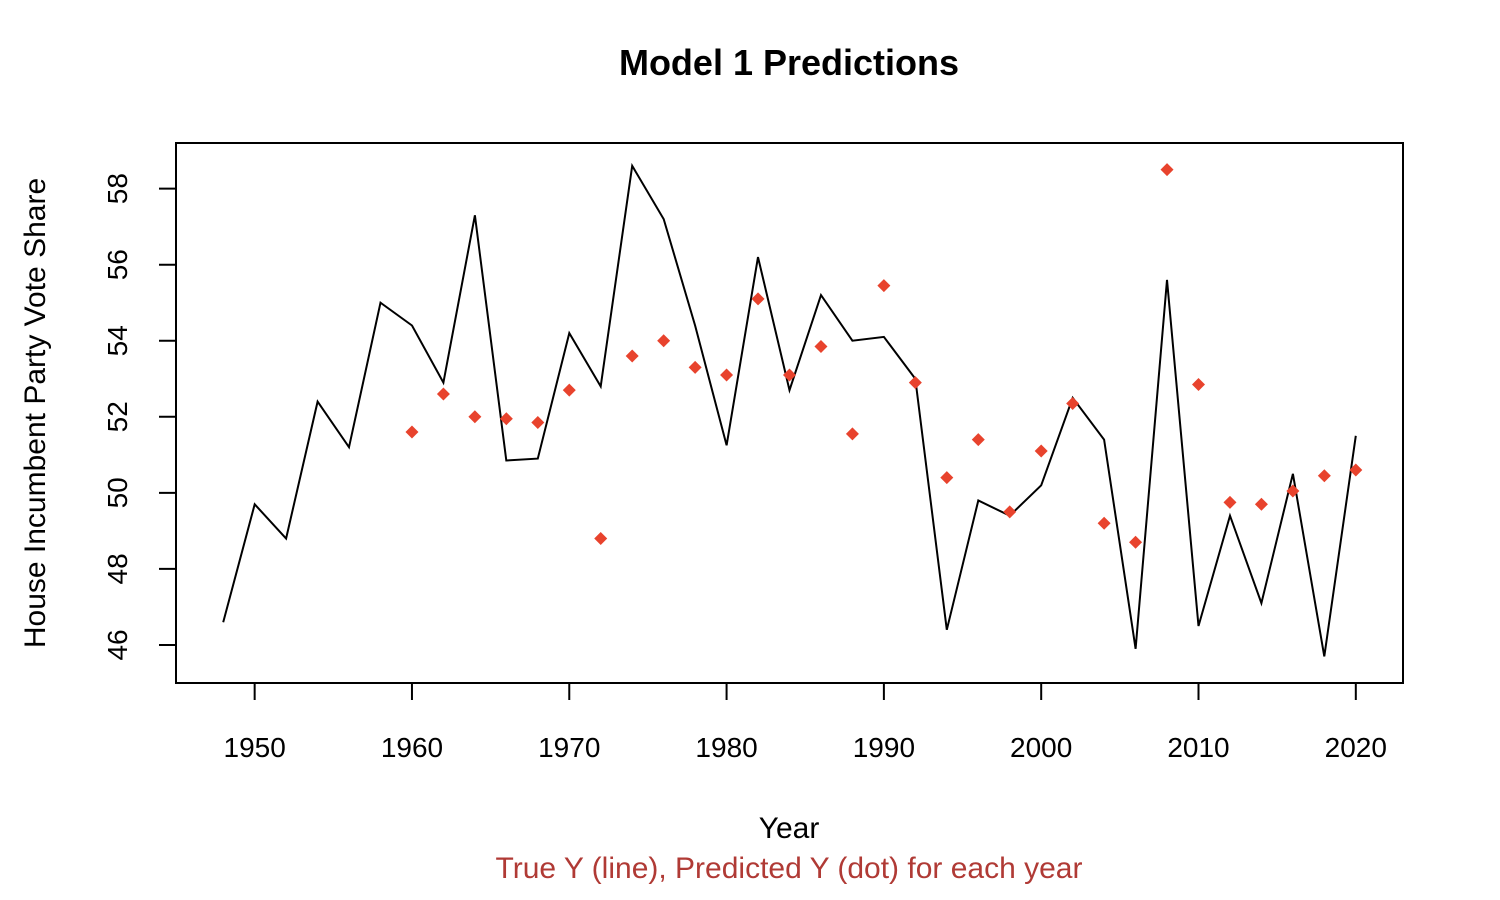 The width and height of the screenshot is (1500, 900). I want to click on chart-title: Model 1 Predictions, so click(789, 62).